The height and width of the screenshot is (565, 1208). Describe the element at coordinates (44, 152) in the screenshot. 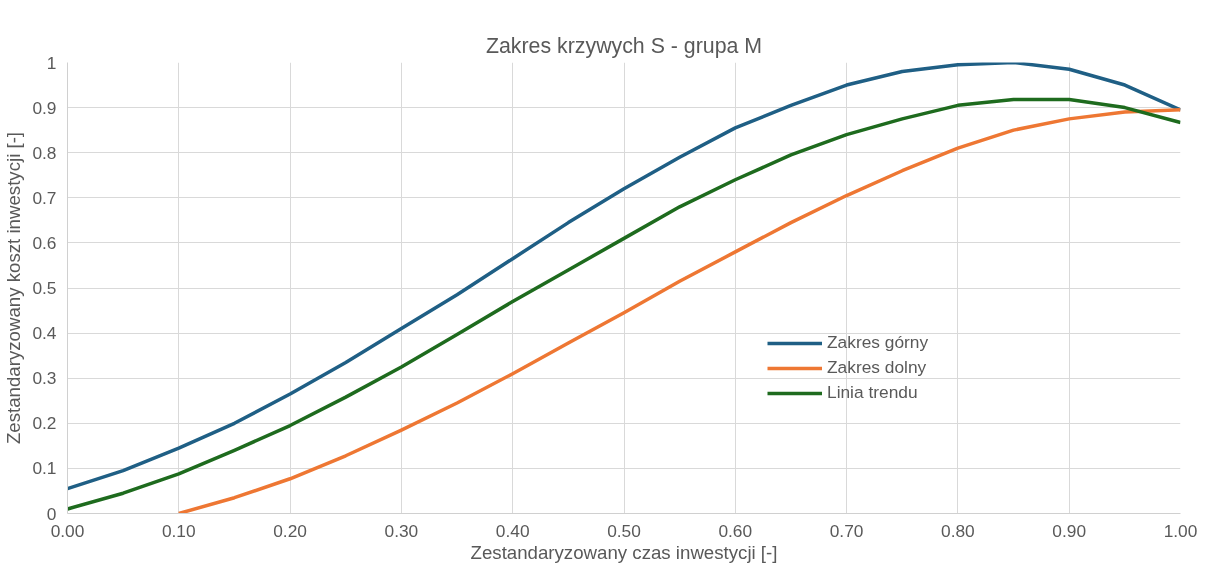

I see `y-tick-label: 0.8` at that location.